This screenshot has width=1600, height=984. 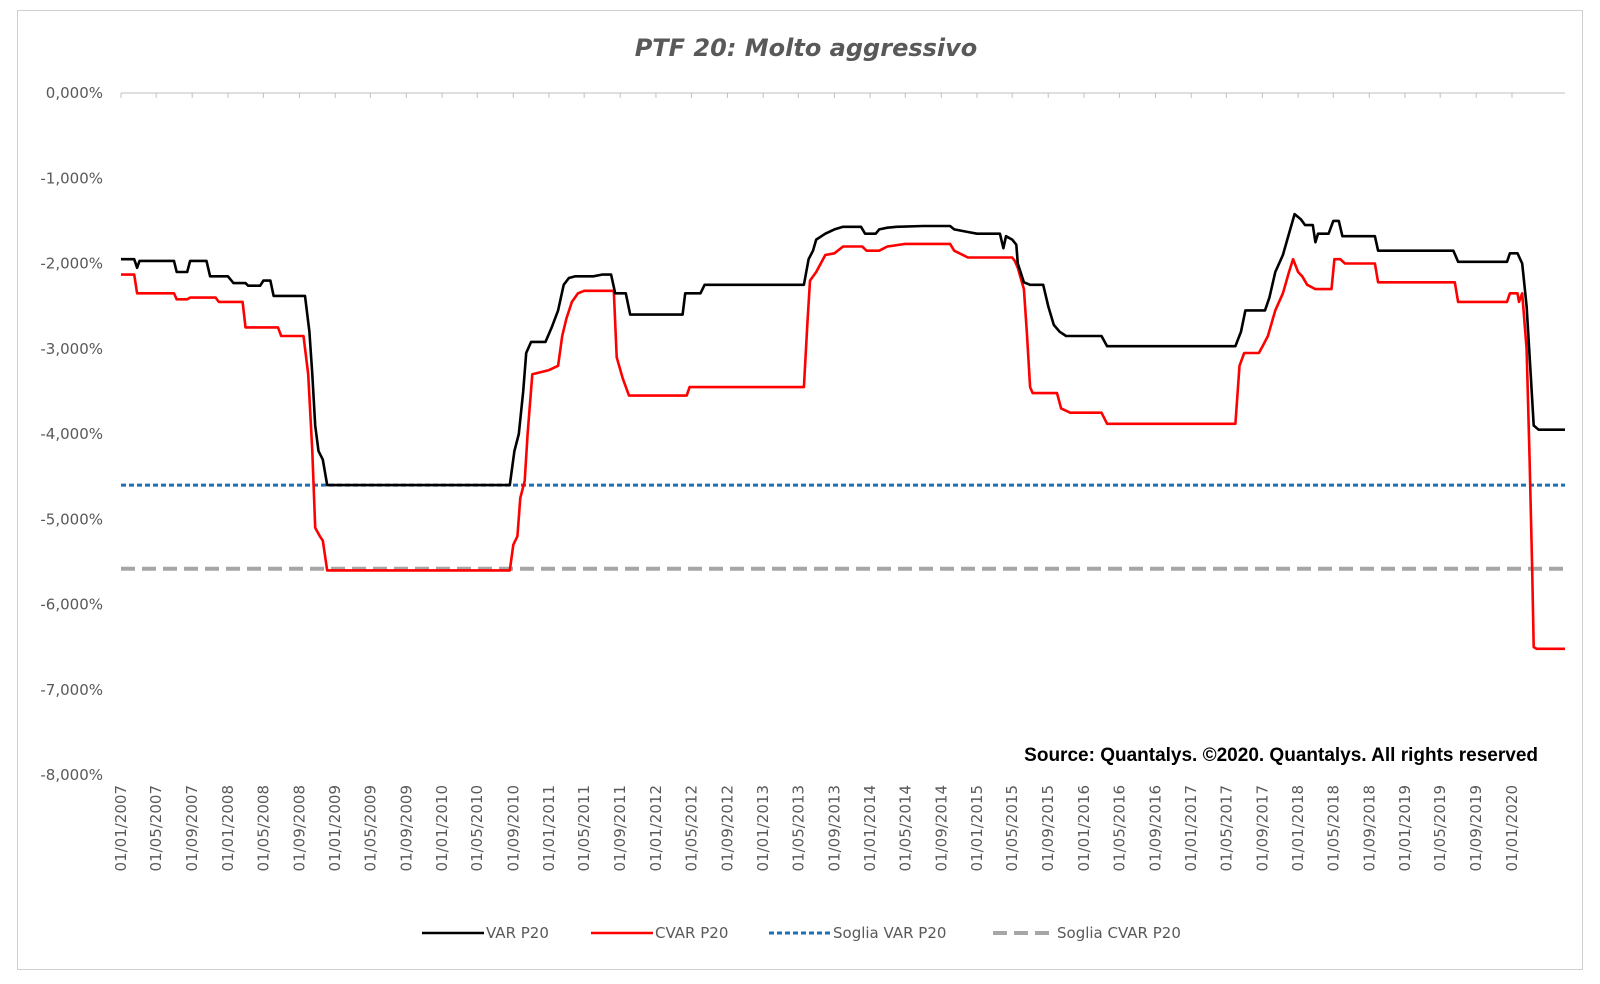 I want to click on y-tick-label: 0,000%, so click(x=74, y=93).